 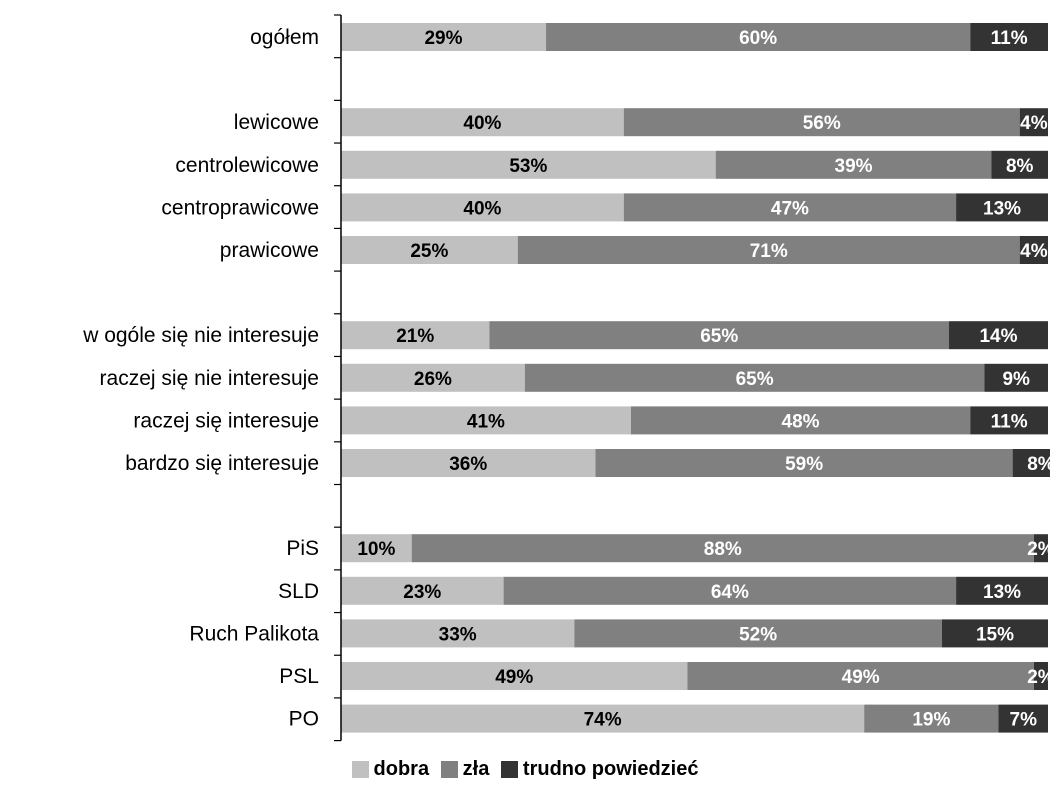 What do you see at coordinates (610, 769) in the screenshot?
I see `legend-label-trudno-powiedziec: trudno powiedzieć` at bounding box center [610, 769].